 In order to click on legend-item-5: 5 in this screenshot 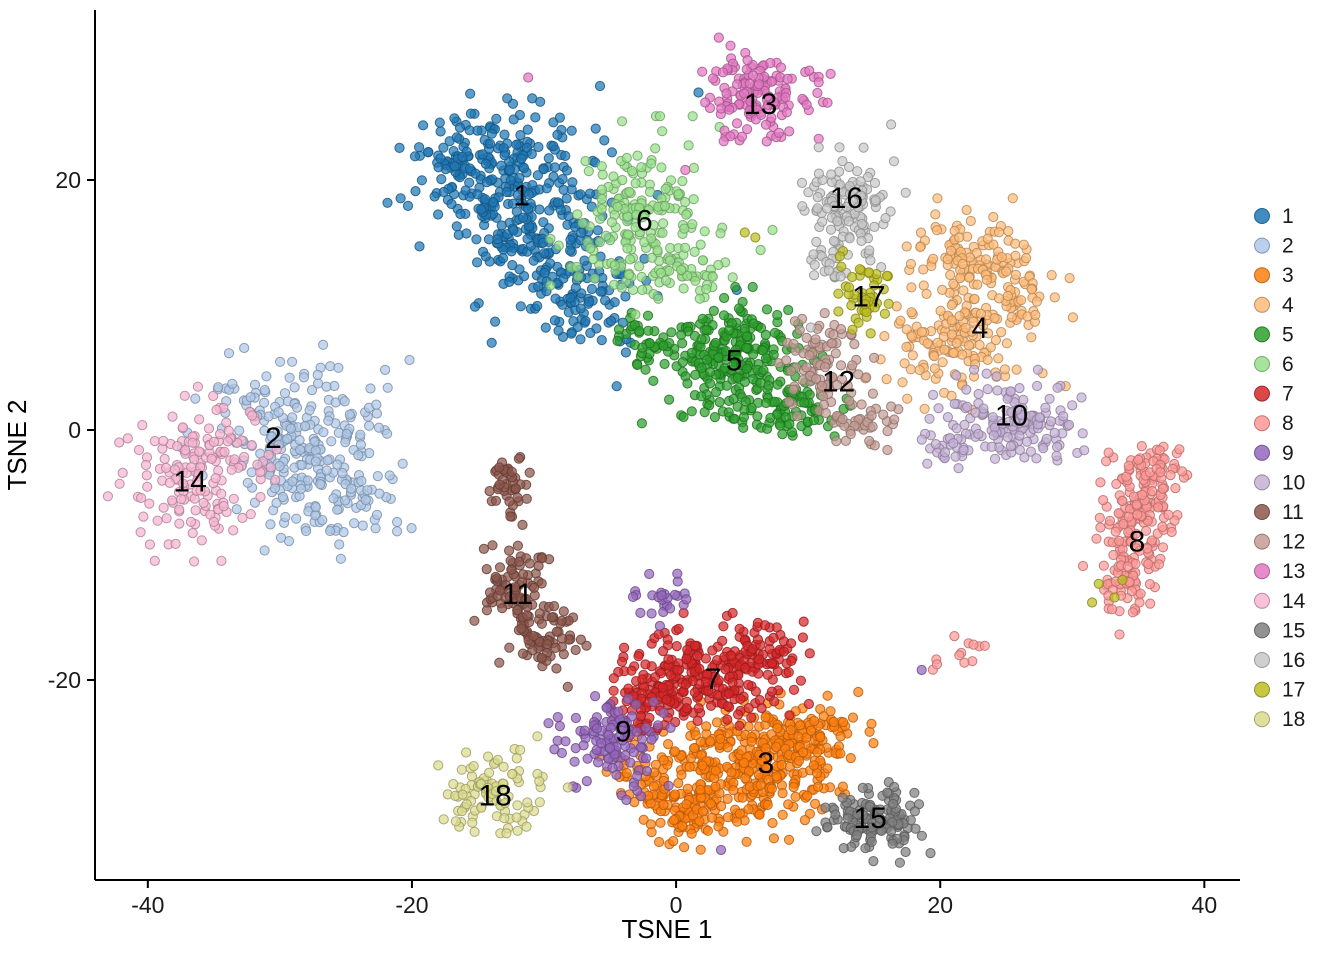, I will do `click(1274, 334)`.